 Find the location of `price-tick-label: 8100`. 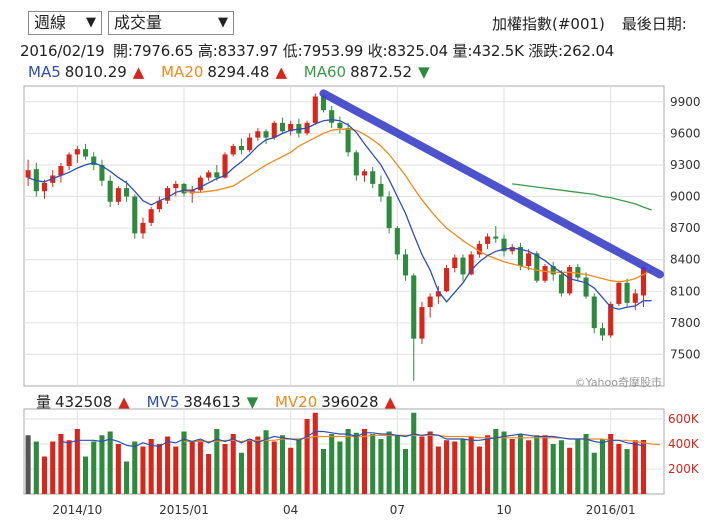

price-tick-label: 8100 is located at coordinates (685, 291).